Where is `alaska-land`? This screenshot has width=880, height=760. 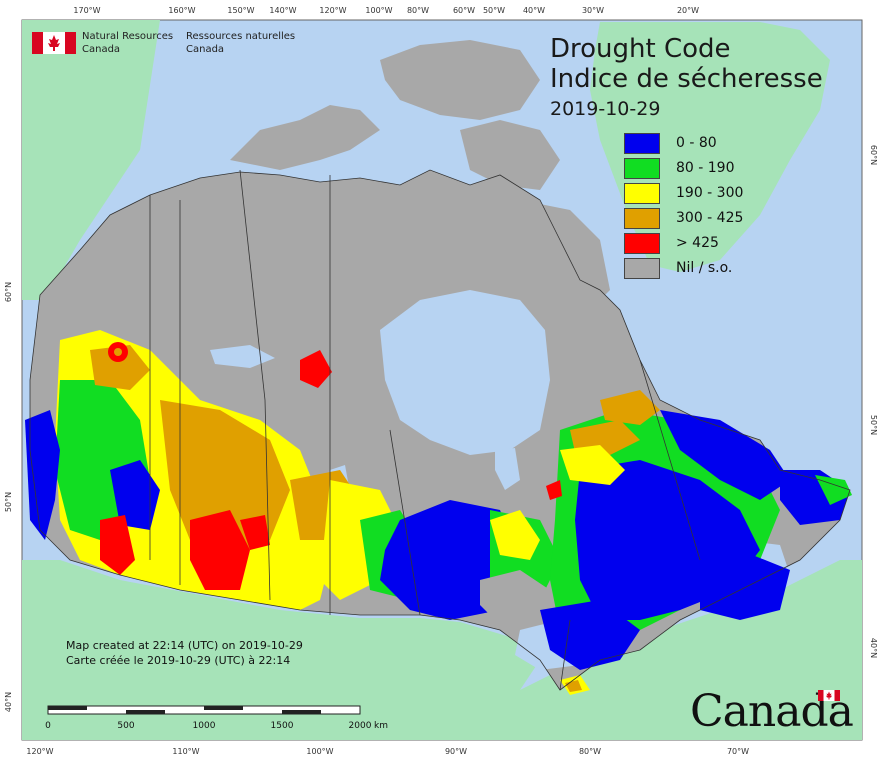 alaska-land is located at coordinates (91, 160).